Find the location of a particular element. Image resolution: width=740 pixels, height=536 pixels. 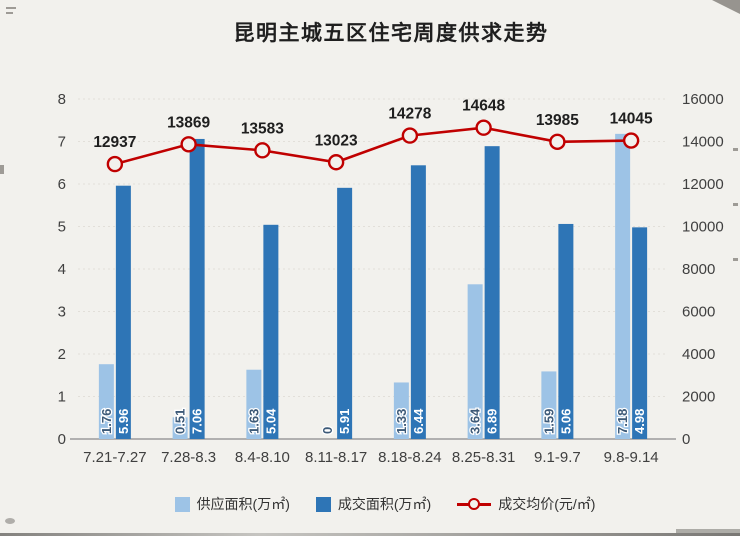

bar-value-label: 5.06 is located at coordinates (565, 421).